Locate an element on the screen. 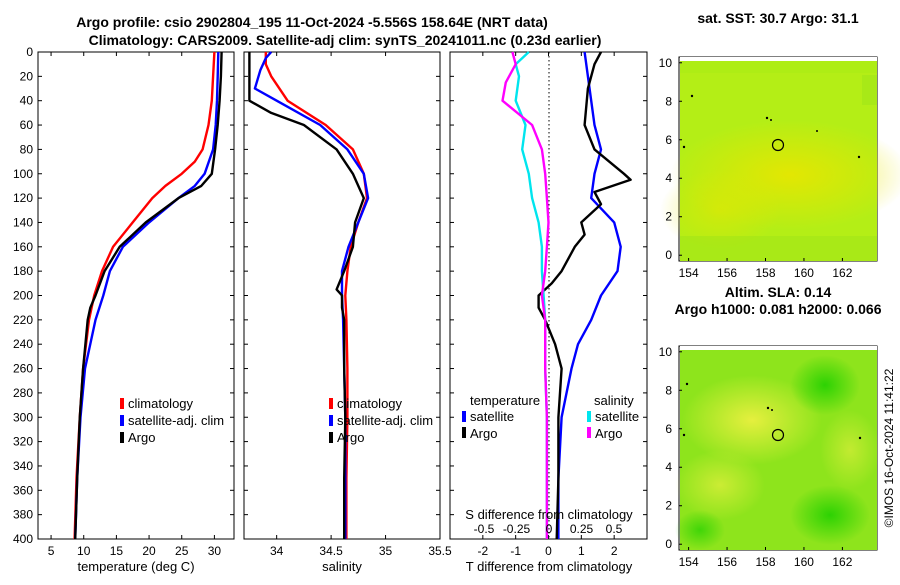  legend-title-salinity: salinity is located at coordinates (614, 400).